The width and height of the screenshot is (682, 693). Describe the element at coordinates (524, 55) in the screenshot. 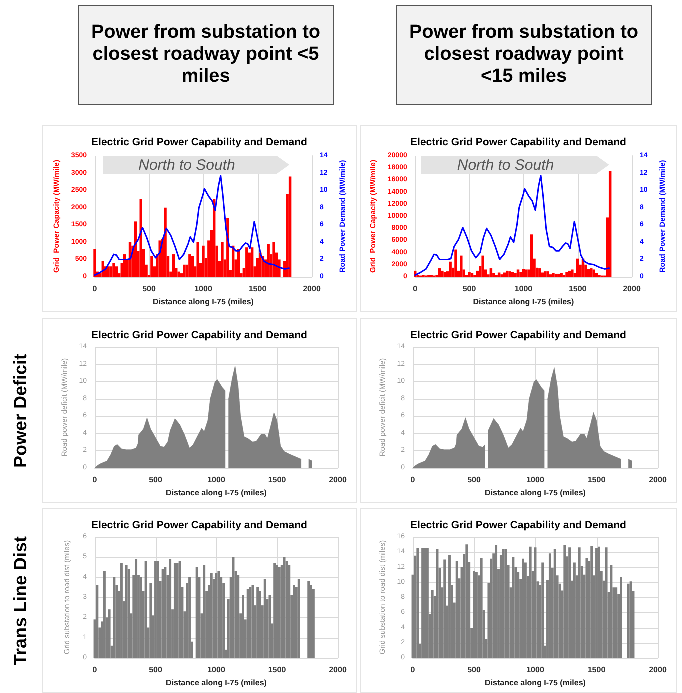

I see `chart-subtitle: Power from substation to closest roadway point <15 miles` at that location.